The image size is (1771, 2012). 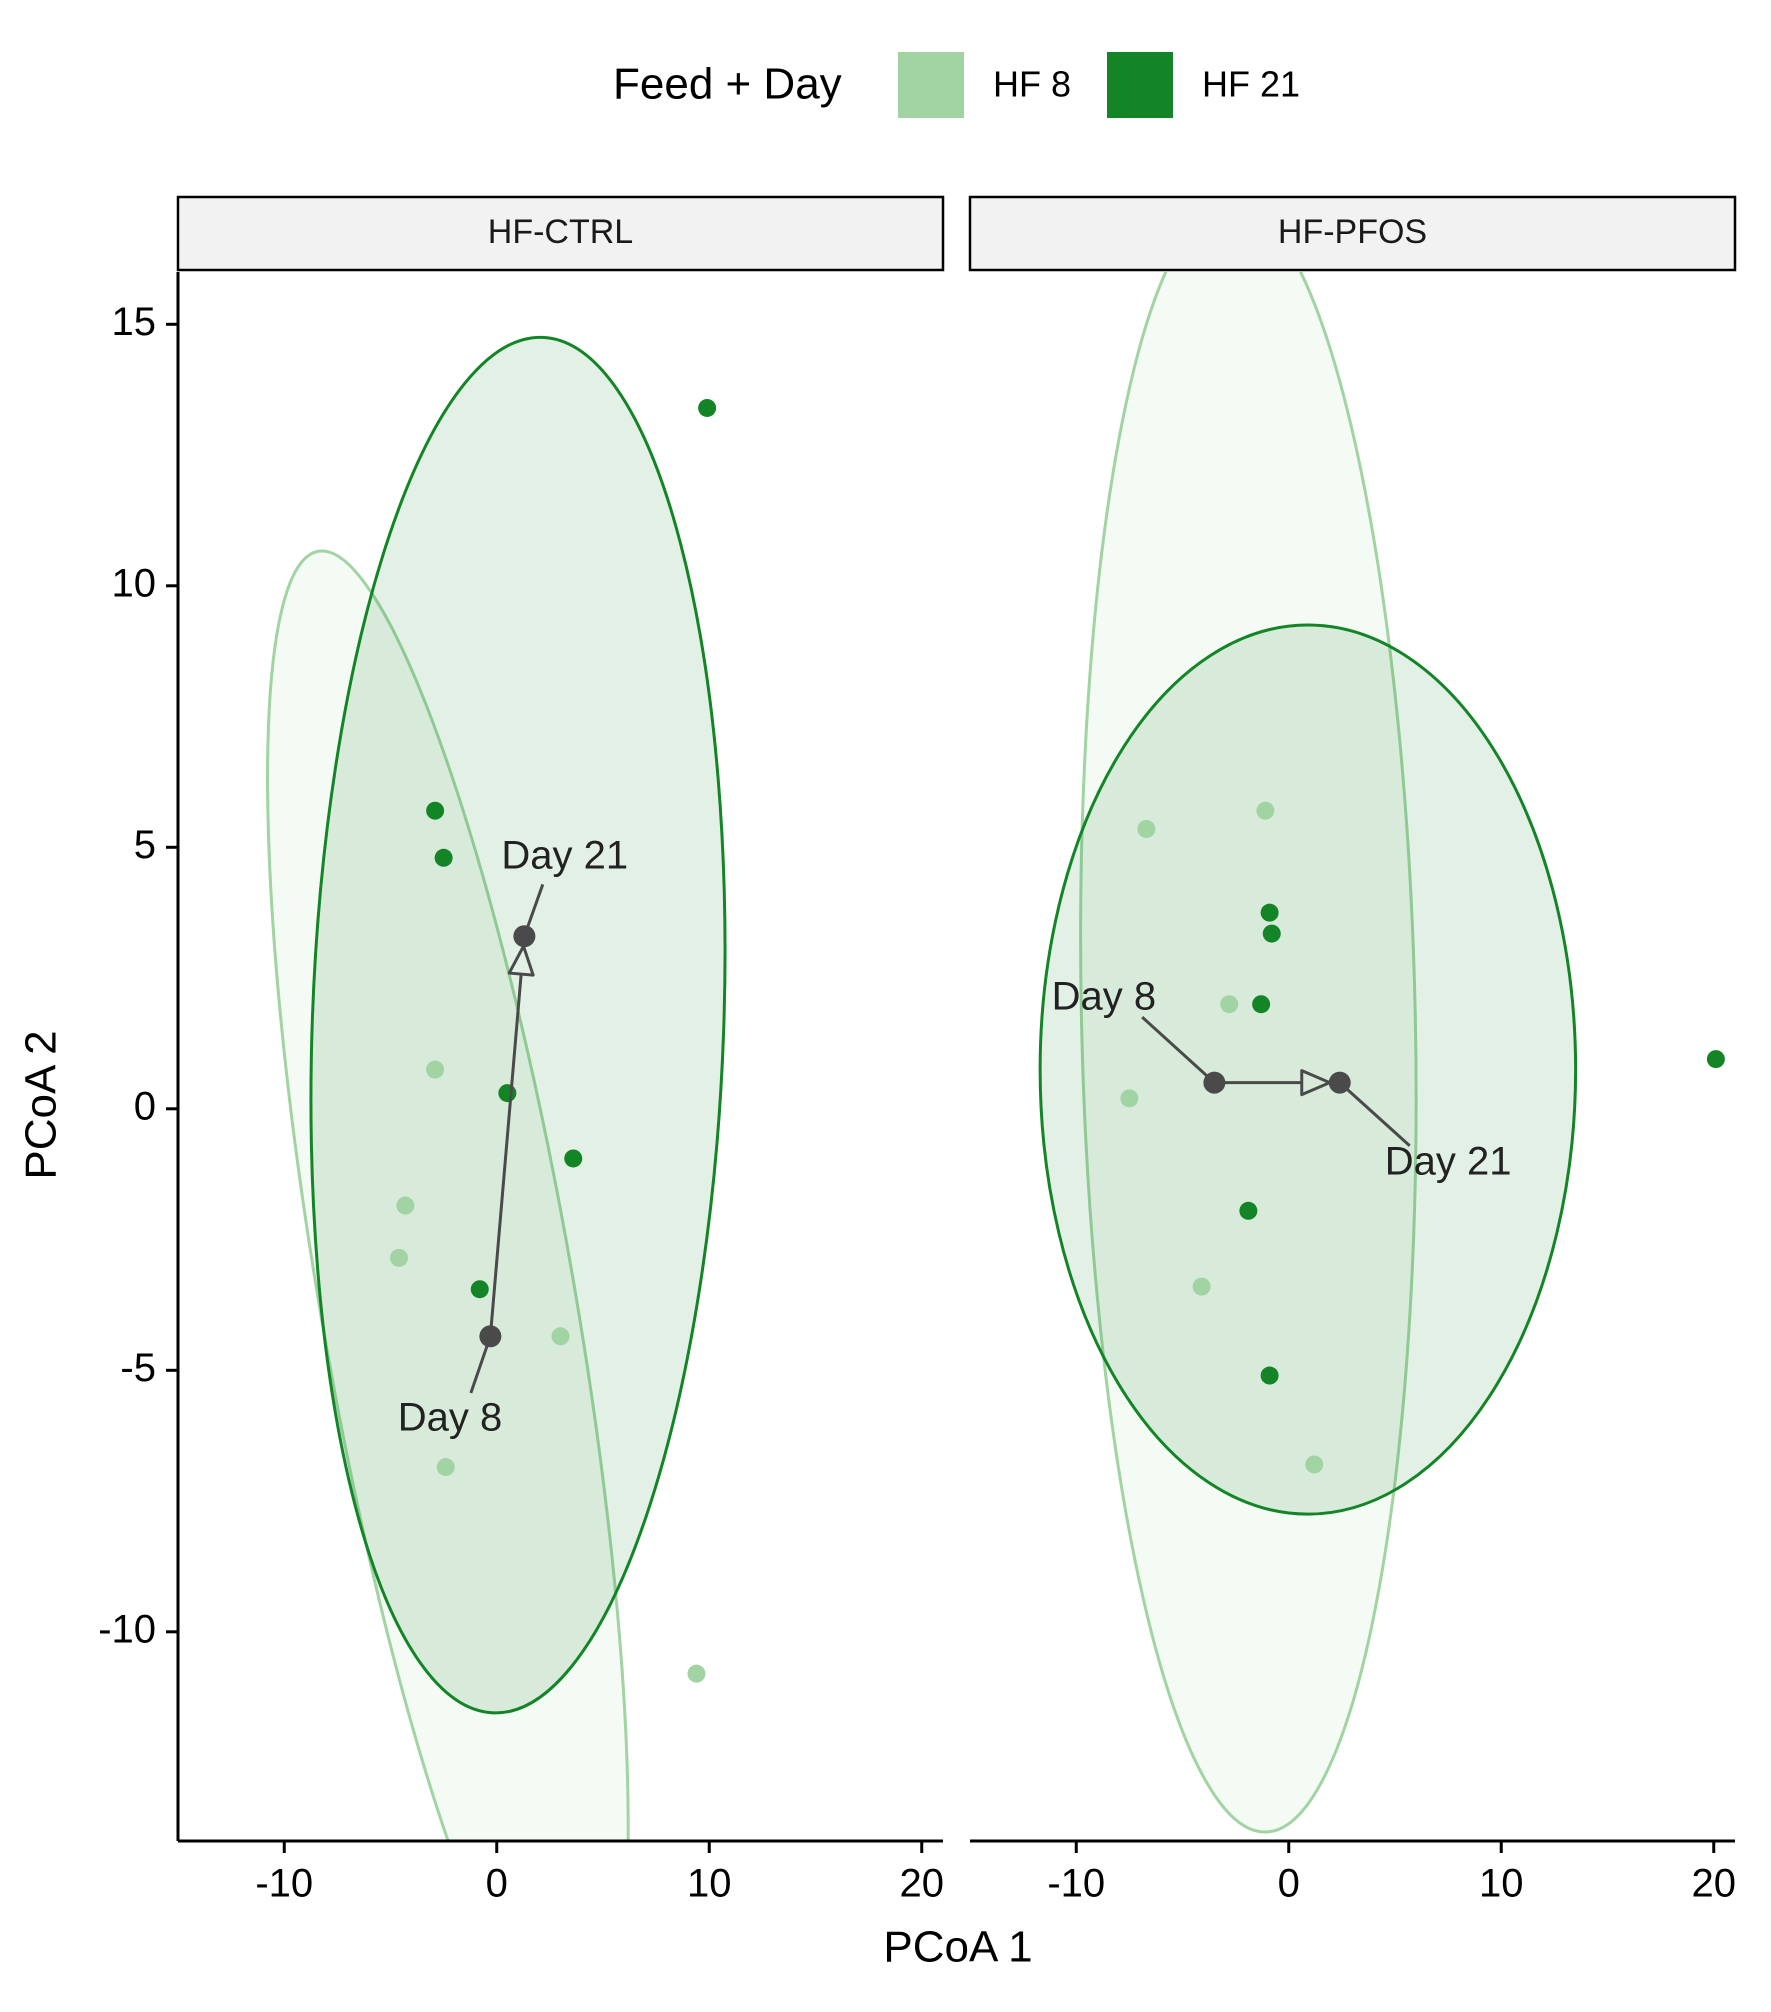 What do you see at coordinates (127, 1629) in the screenshot?
I see `y-tick-label: -10` at bounding box center [127, 1629].